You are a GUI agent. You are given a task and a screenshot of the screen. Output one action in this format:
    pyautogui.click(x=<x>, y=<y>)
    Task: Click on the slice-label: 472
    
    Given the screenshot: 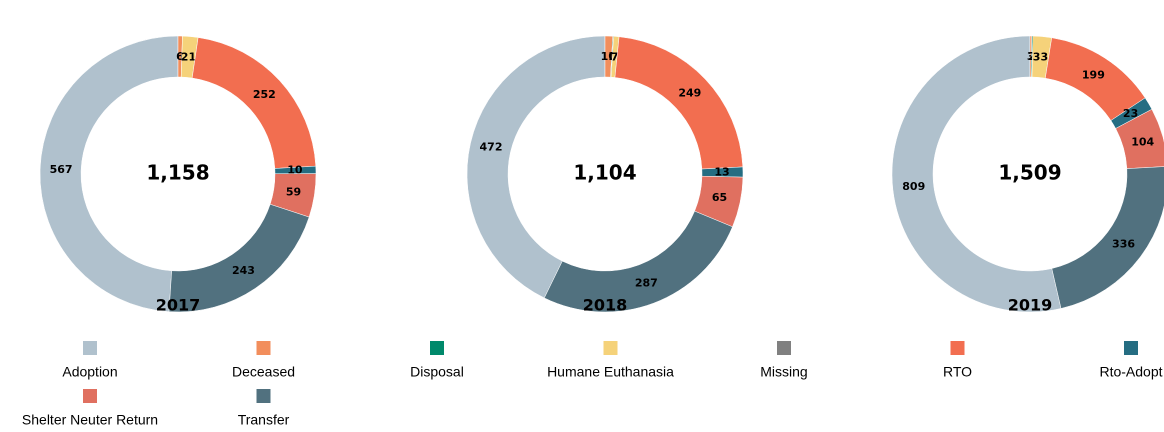 What is the action you would take?
    pyautogui.click(x=491, y=147)
    